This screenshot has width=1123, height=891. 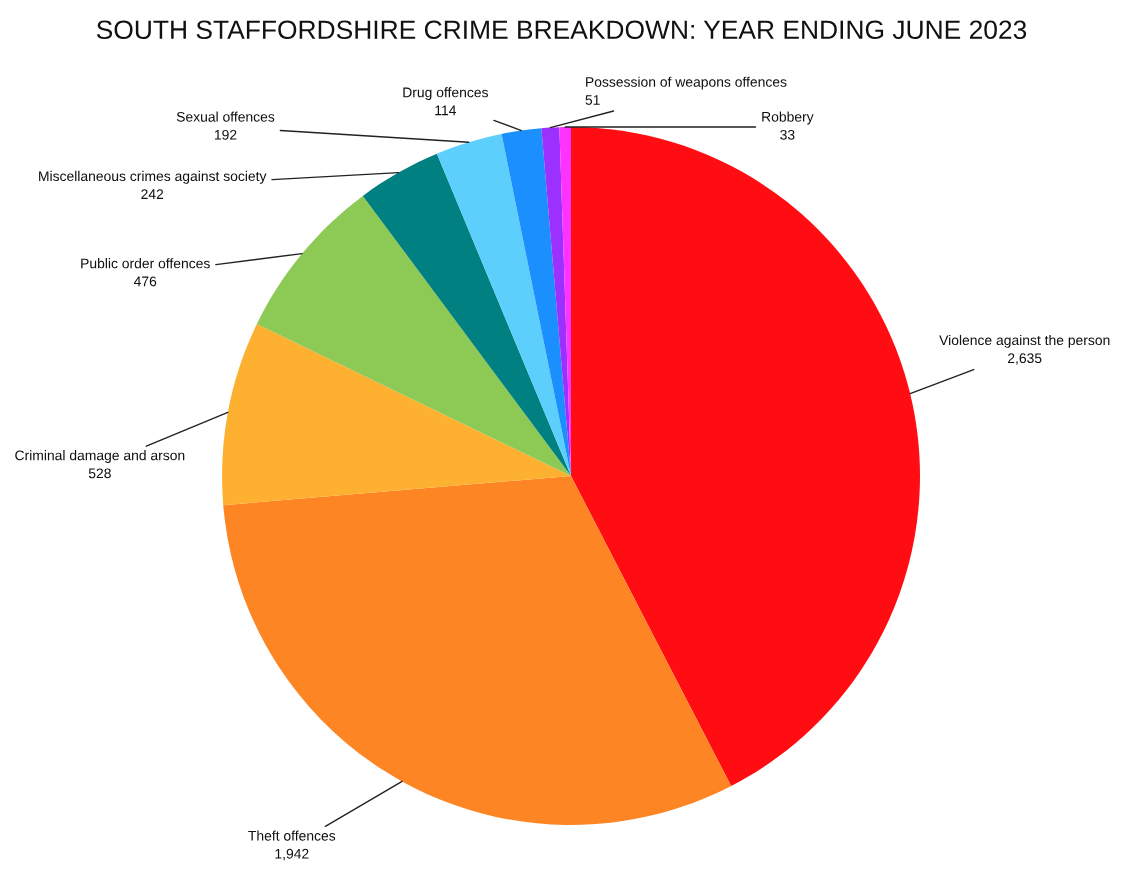 What do you see at coordinates (145, 281) in the screenshot?
I see `data-label: 476` at bounding box center [145, 281].